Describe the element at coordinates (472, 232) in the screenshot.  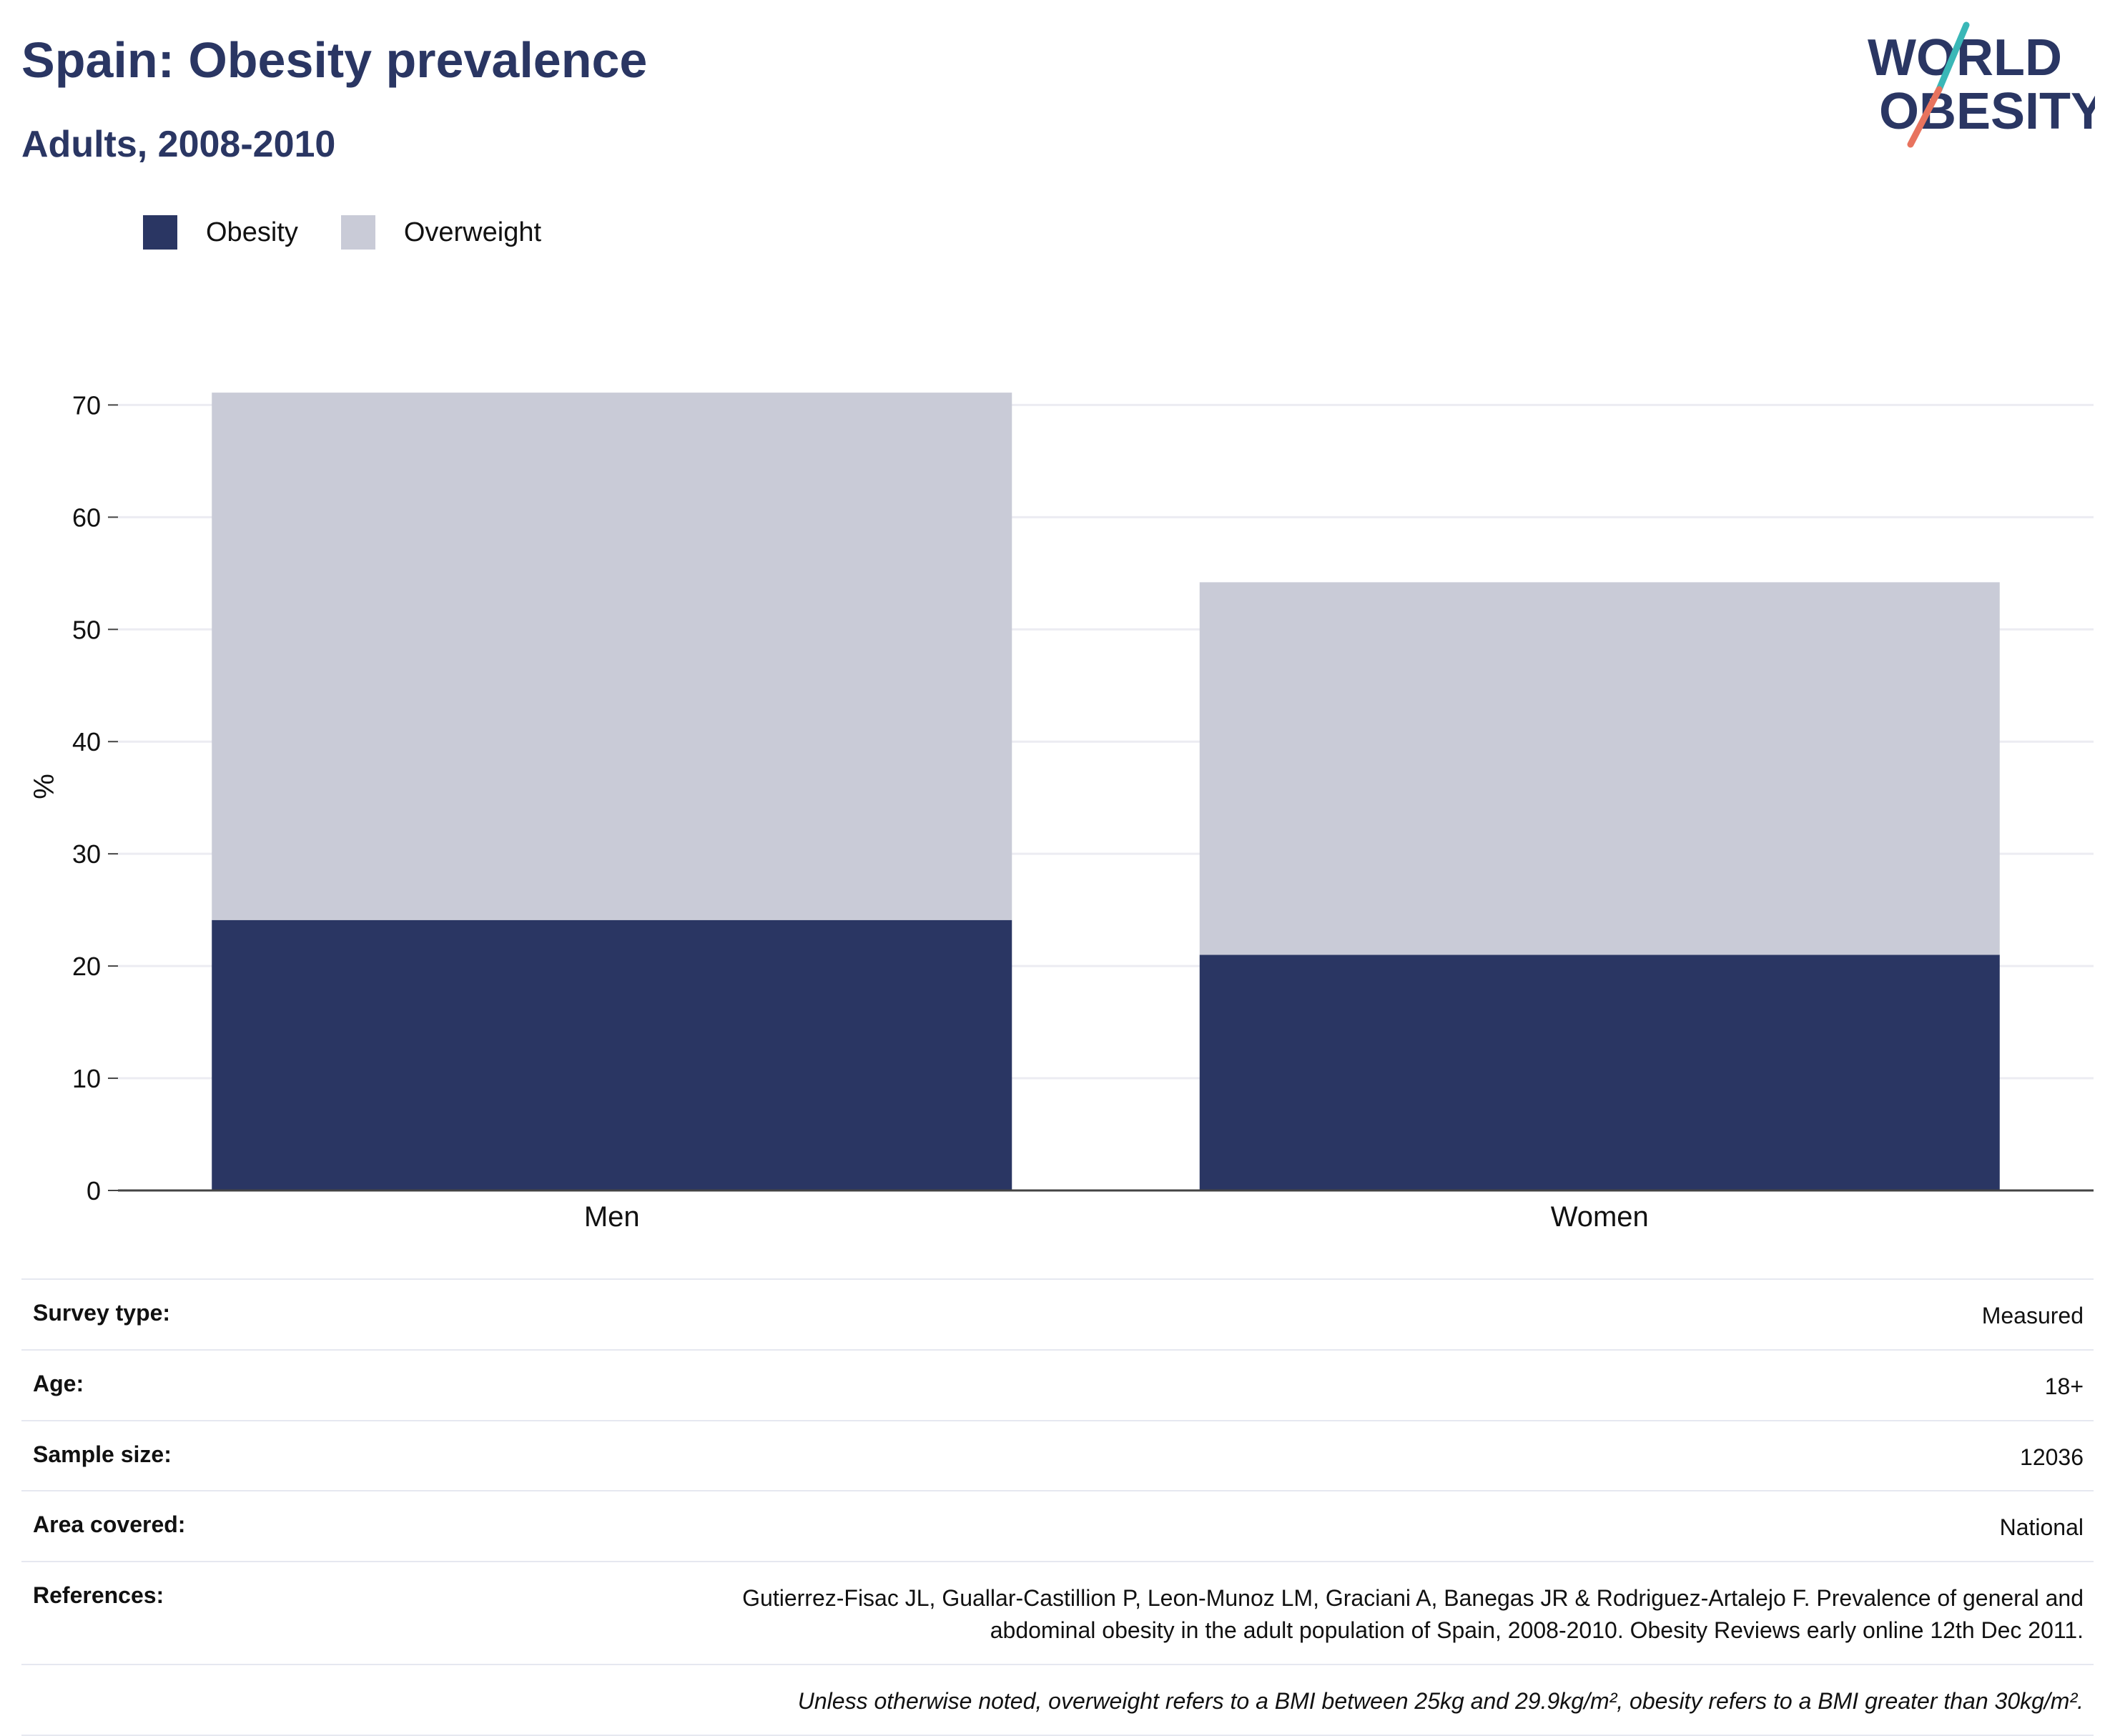
I see `legend-label-overweight: Overweight` at that location.